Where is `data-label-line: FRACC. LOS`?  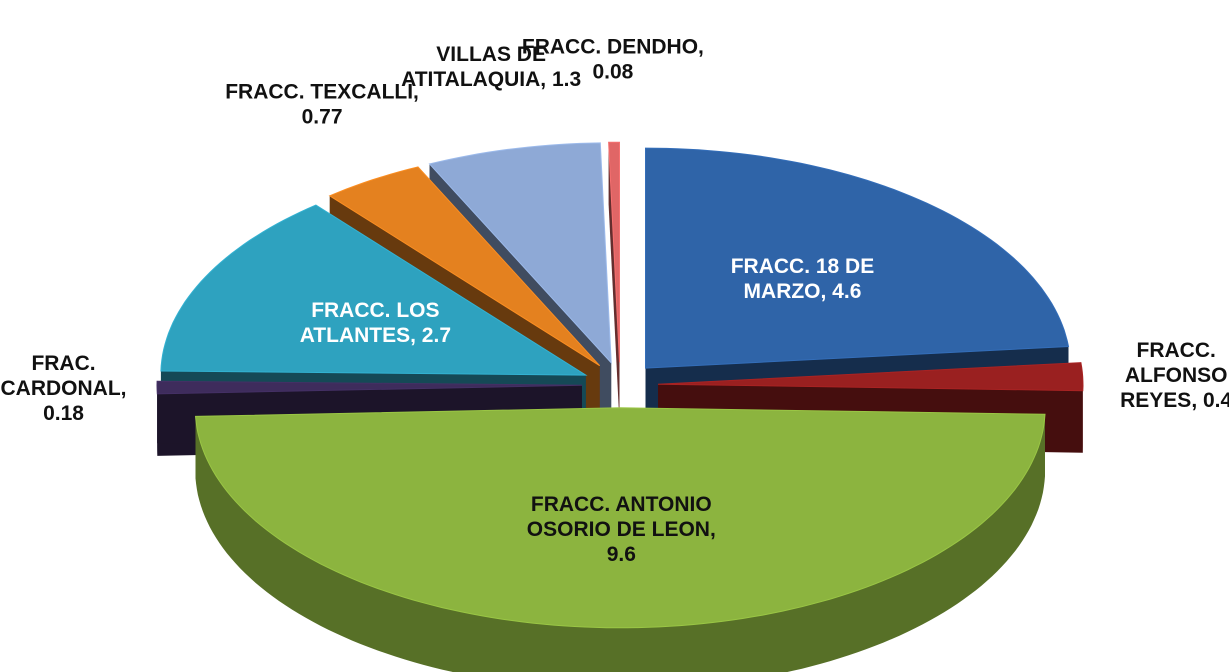 data-label-line: FRACC. LOS is located at coordinates (375, 310).